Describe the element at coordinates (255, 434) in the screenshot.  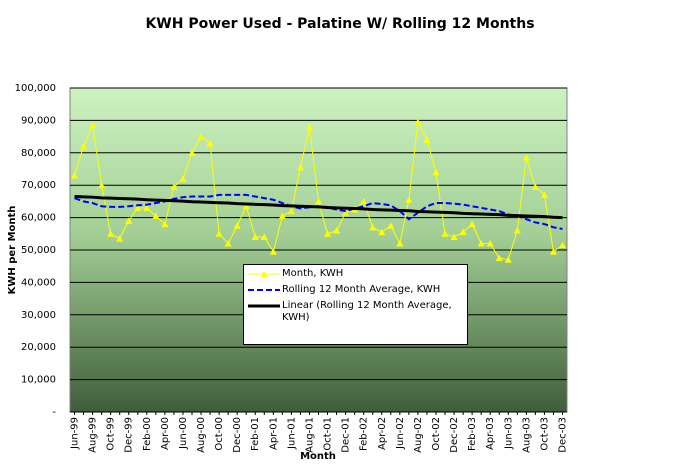
I see `x-tick-label: Feb-01` at that location.